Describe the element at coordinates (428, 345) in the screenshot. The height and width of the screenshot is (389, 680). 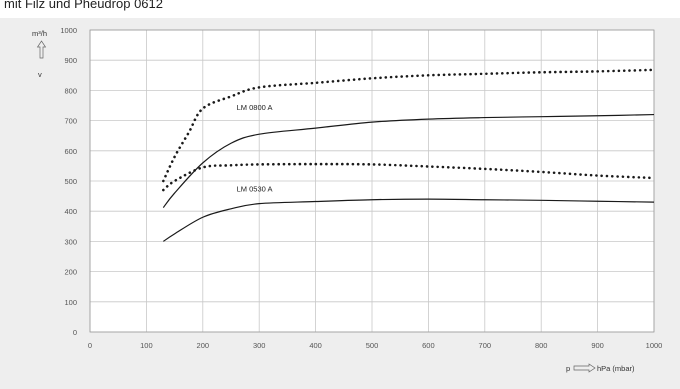
I see `x-tick-label: 600` at that location.